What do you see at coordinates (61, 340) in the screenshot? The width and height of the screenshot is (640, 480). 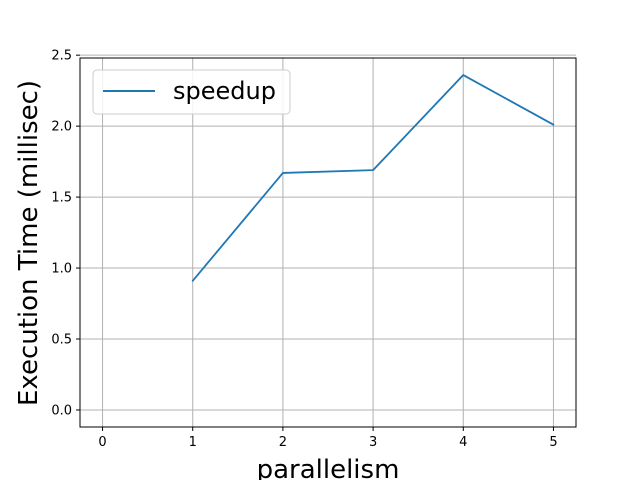 I see `y-tick-label: 0.5` at bounding box center [61, 340].